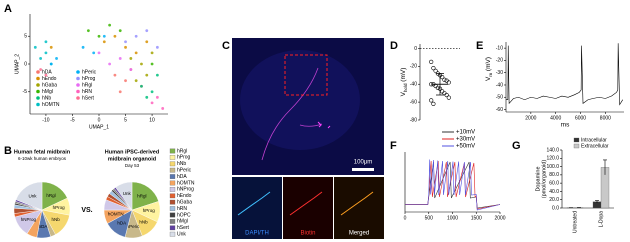  What do you see at coordinates (132, 159) in the screenshot?
I see `pie-title: midbrain organoid` at bounding box center [132, 159].